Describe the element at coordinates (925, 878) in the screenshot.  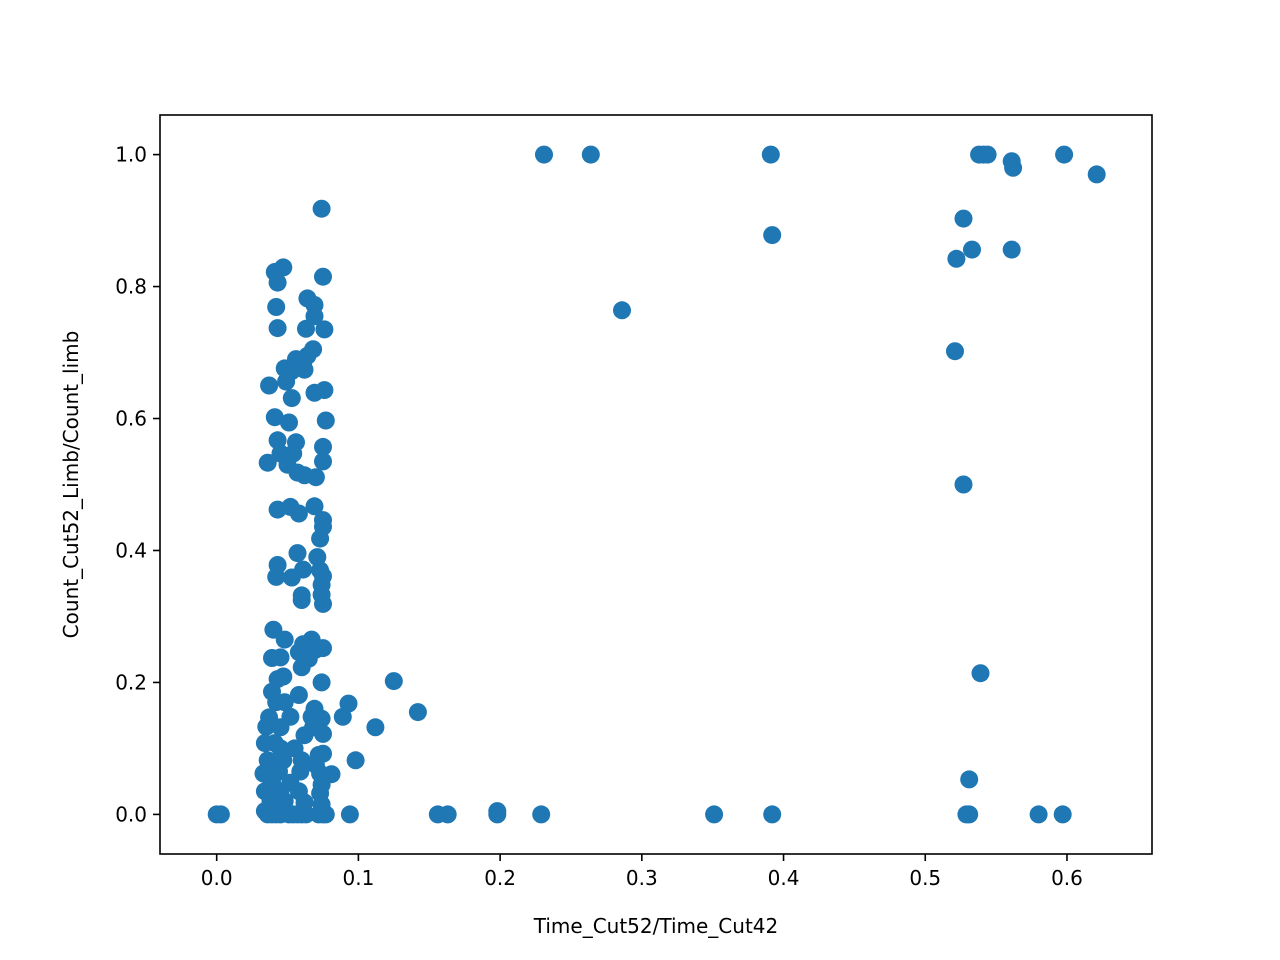
I see `x-tick-label: 0.5` at that location.